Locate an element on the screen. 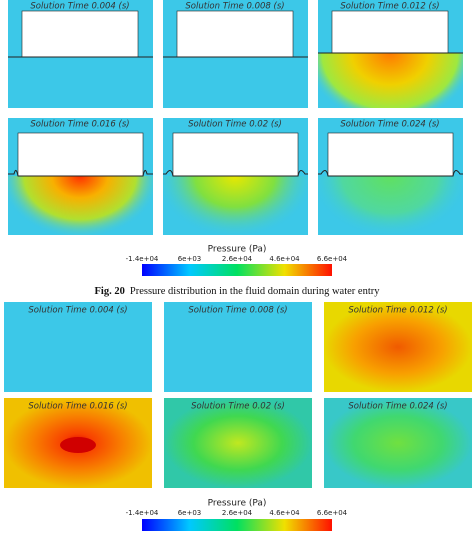 Image resolution: width=474 pixels, height=535 pixels. pressure-core is located at coordinates (78, 445).